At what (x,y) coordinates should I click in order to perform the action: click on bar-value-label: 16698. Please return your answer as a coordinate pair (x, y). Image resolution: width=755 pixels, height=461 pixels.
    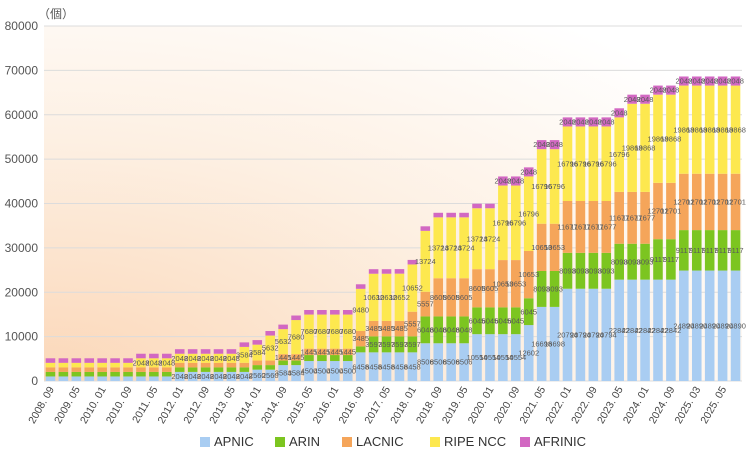
    Looking at the image, I should click on (554, 344).